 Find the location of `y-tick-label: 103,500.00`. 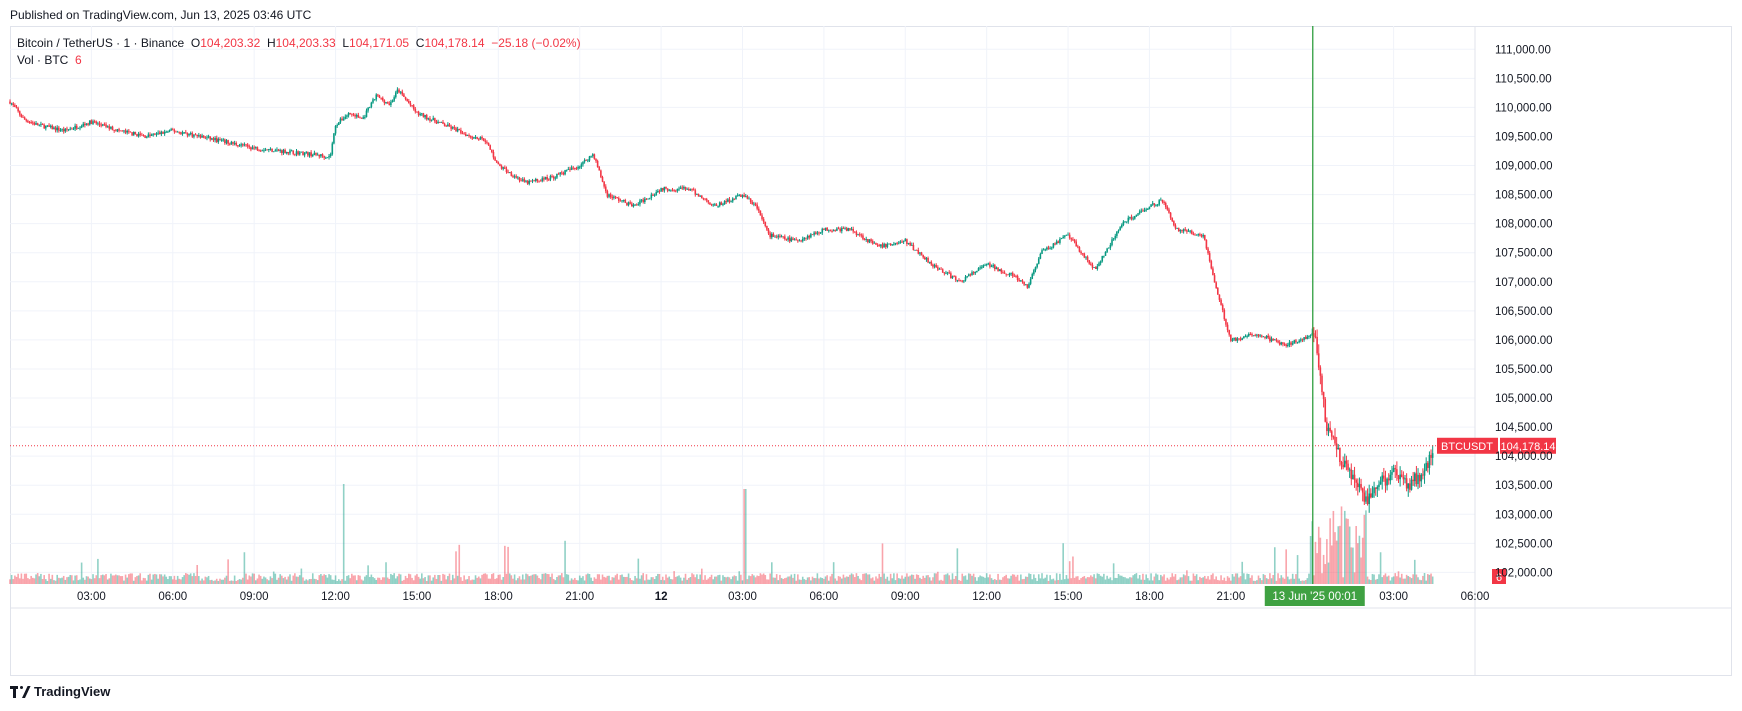

y-tick-label: 103,500.00 is located at coordinates (1524, 486).